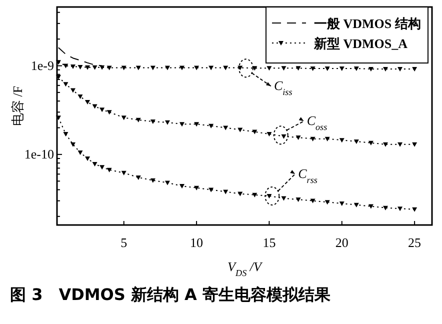 Image resolution: width=442 pixels, height=324 pixels. Describe the element at coordinates (269, 242) in the screenshot. I see `x-tick-label: 15` at that location.